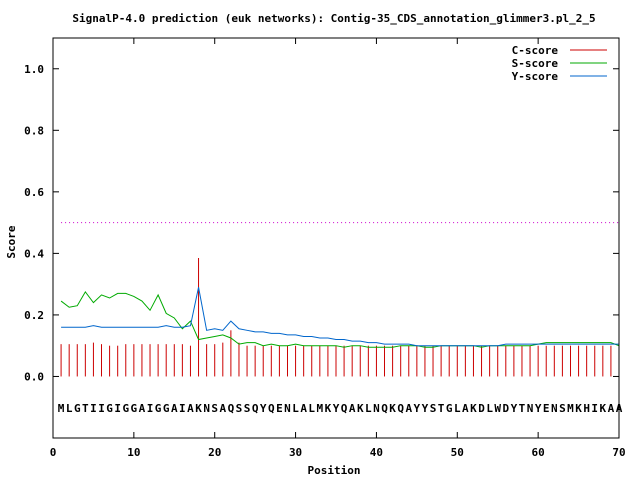  I want to click on sequence-letter-34: K, so click(328, 408).